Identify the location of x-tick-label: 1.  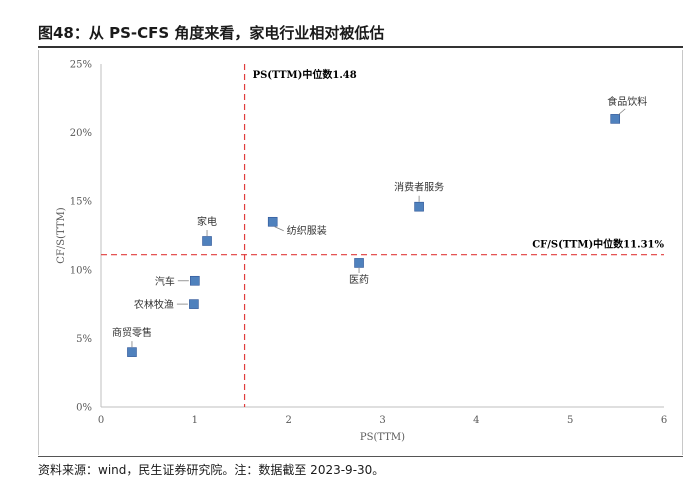
(195, 420).